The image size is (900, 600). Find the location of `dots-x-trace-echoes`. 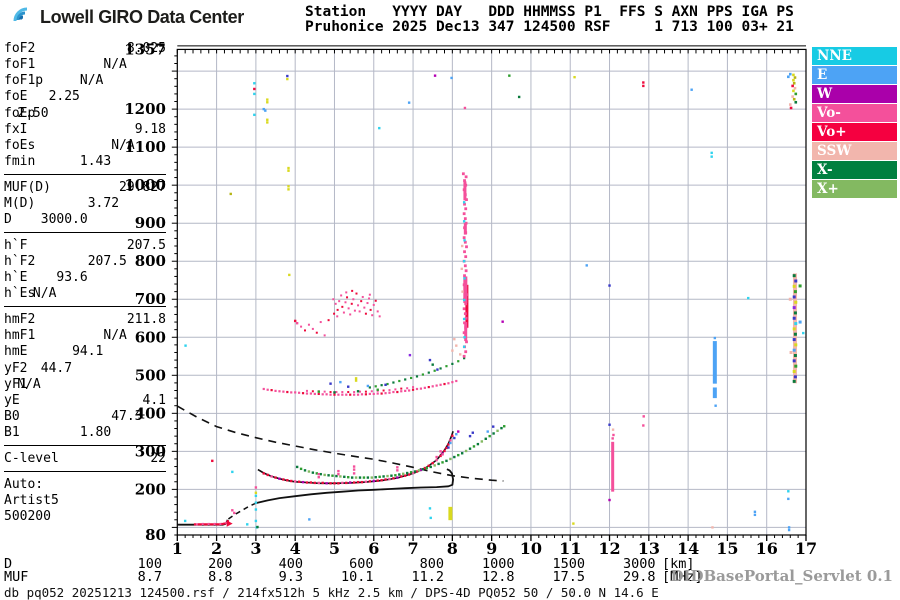

dots-x-trace-echoes is located at coordinates (400, 452).